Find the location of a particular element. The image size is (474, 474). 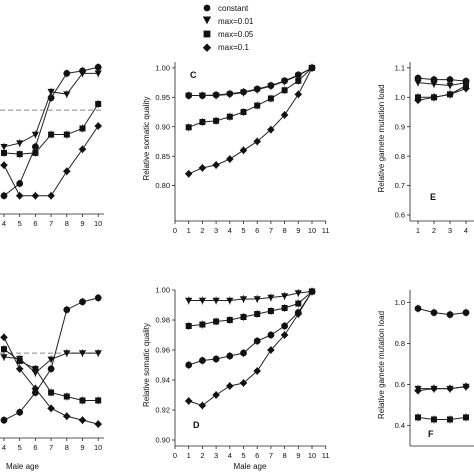

x-axis-title: Male age is located at coordinates (250, 466).